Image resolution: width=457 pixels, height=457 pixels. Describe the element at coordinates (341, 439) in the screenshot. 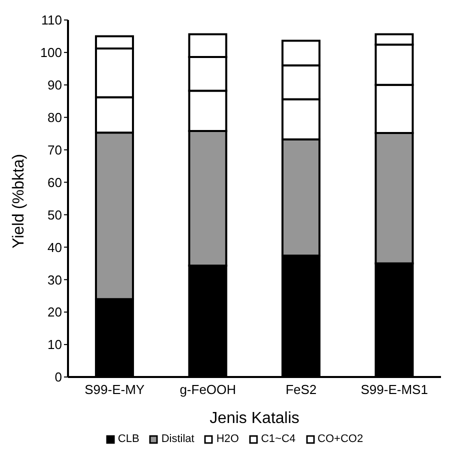

I see `legend-label: CO+CO2` at that location.